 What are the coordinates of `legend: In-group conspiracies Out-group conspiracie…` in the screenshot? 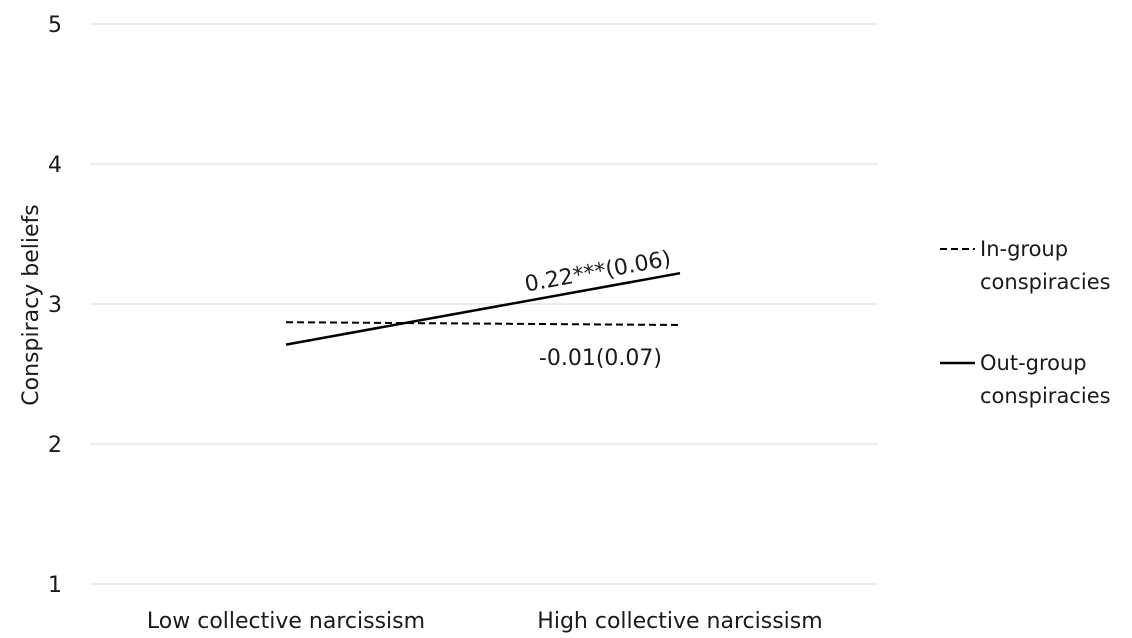 It's located at (1025, 322).